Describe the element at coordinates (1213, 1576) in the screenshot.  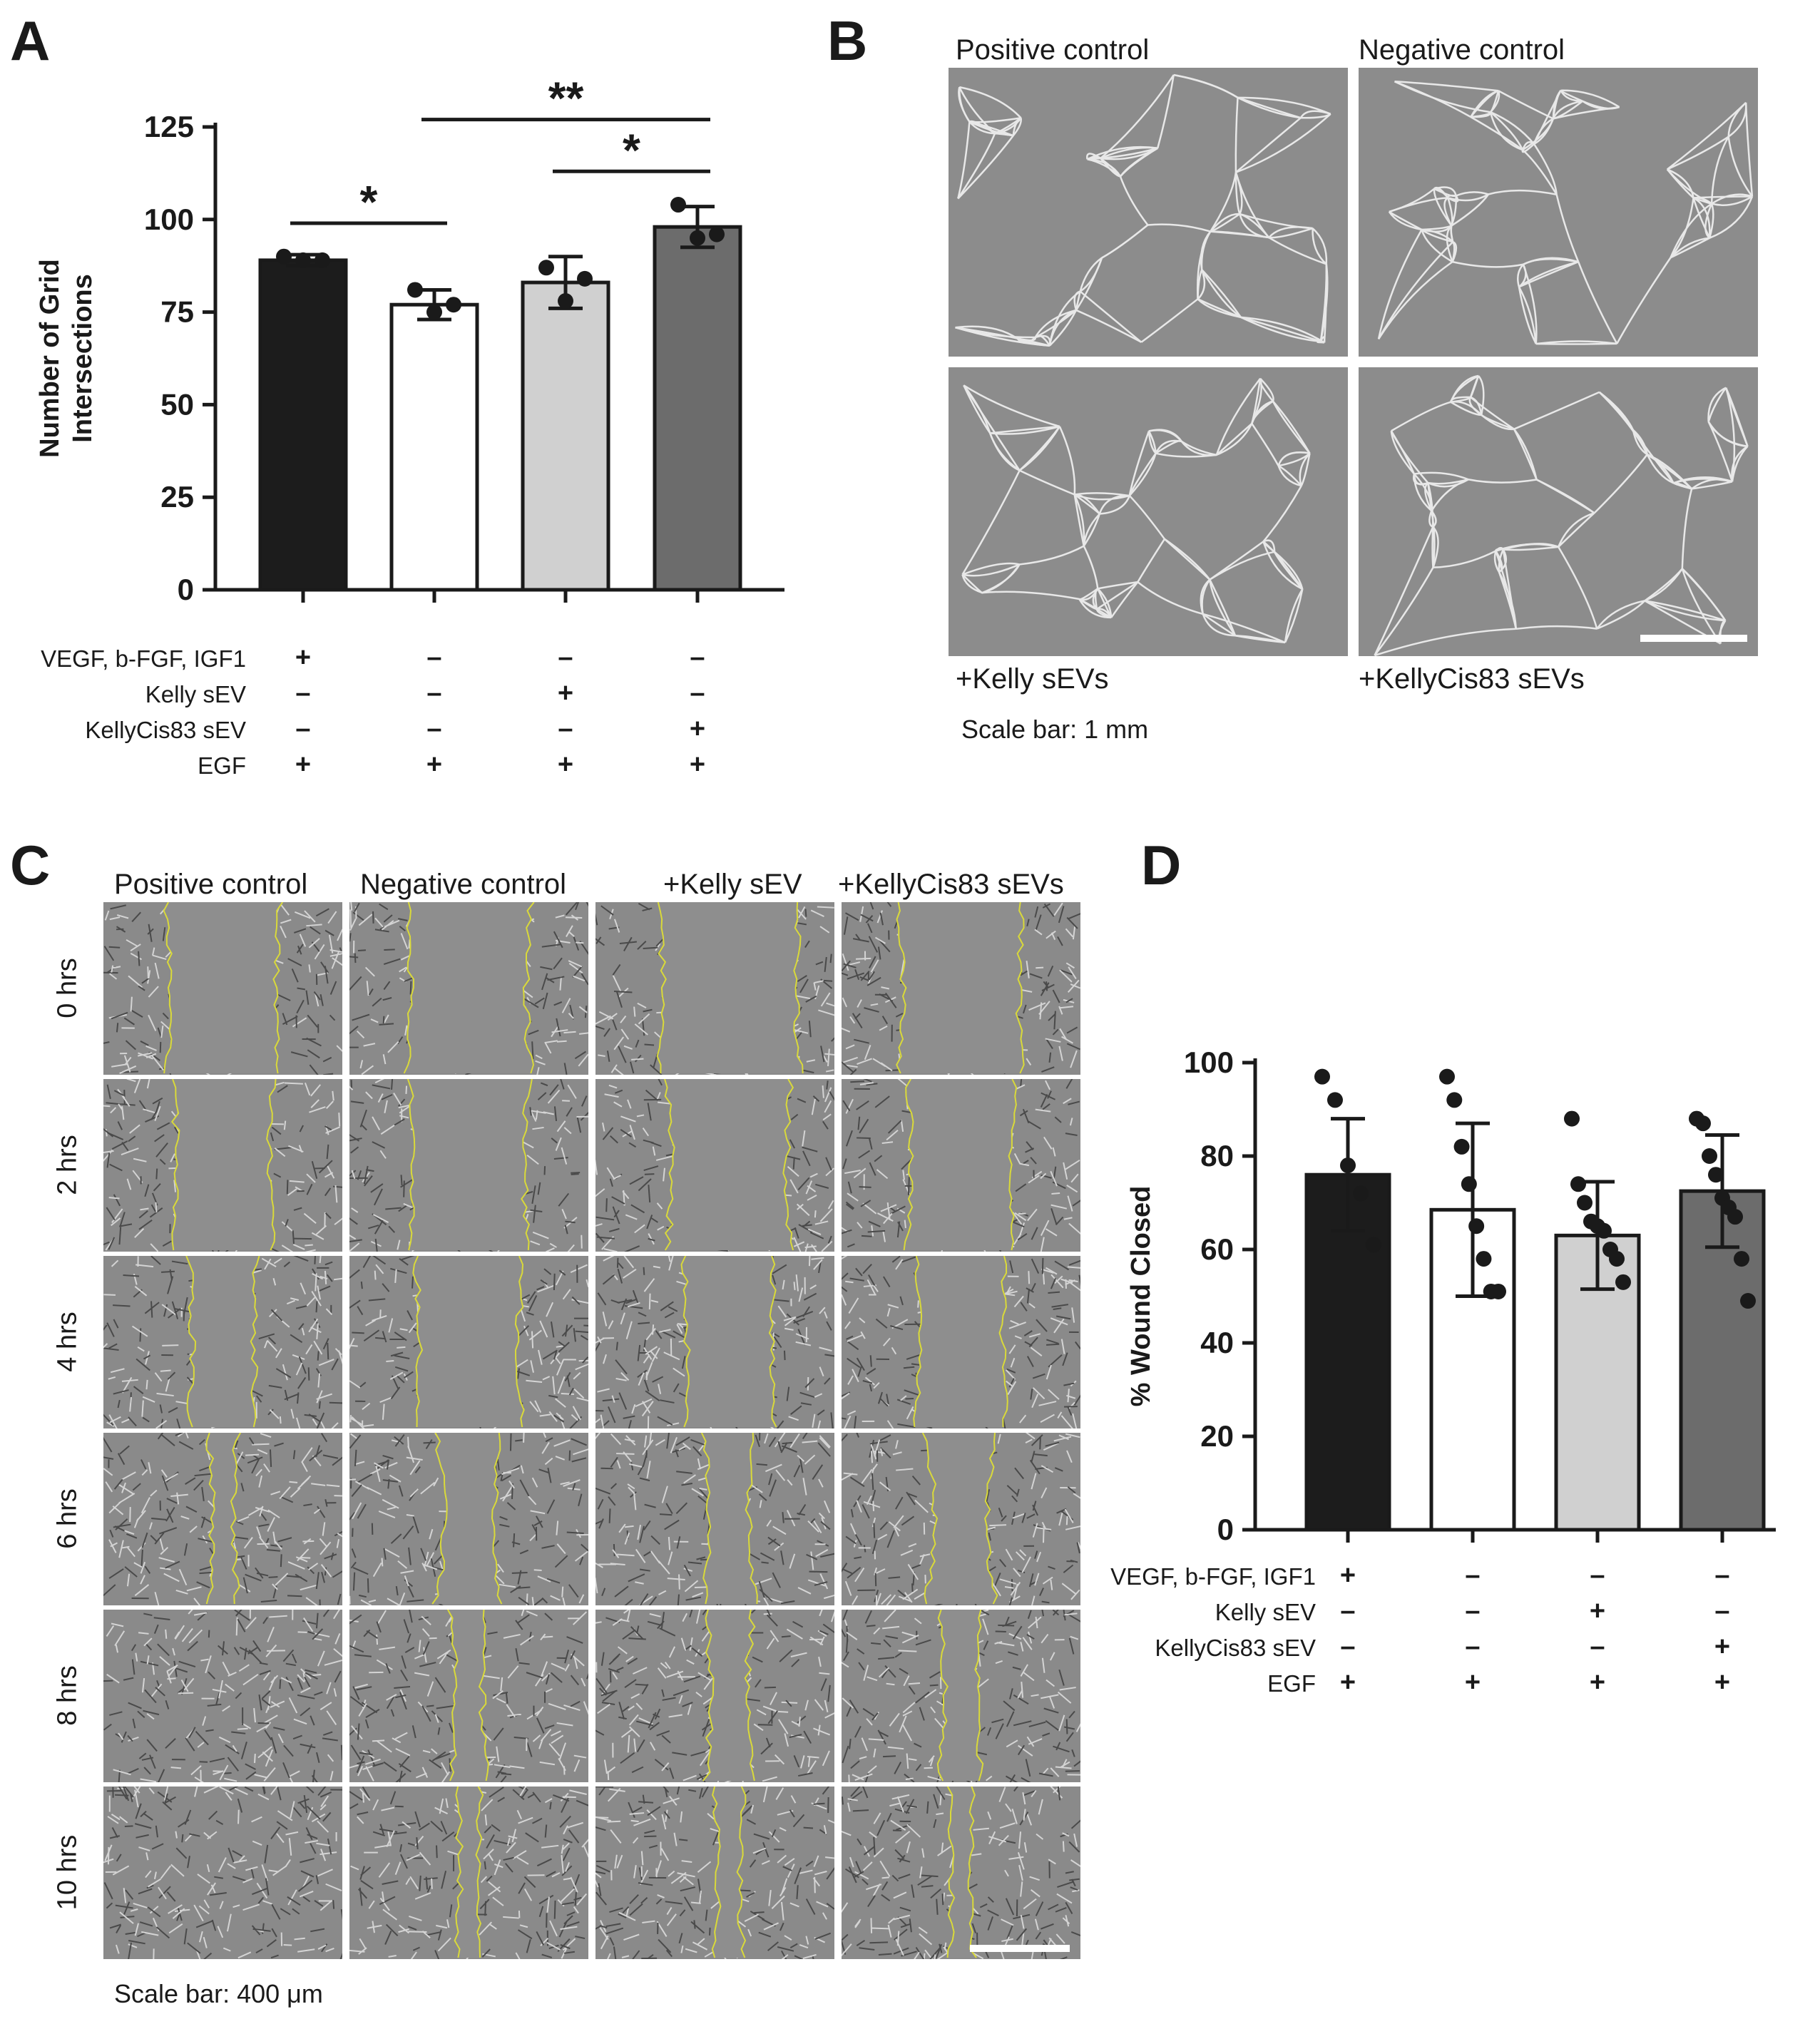
I see `d-condition-label-0: VEGF, b-FGF, IGF1` at that location.